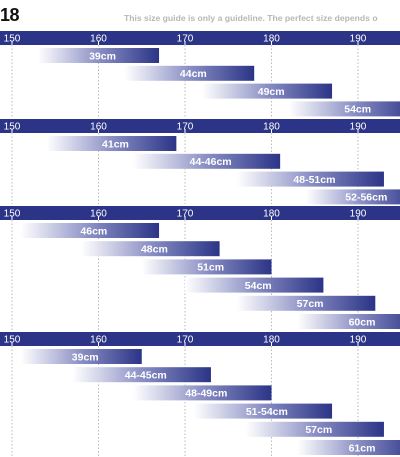  I want to click on bar-label: 51-54cm, so click(267, 412).